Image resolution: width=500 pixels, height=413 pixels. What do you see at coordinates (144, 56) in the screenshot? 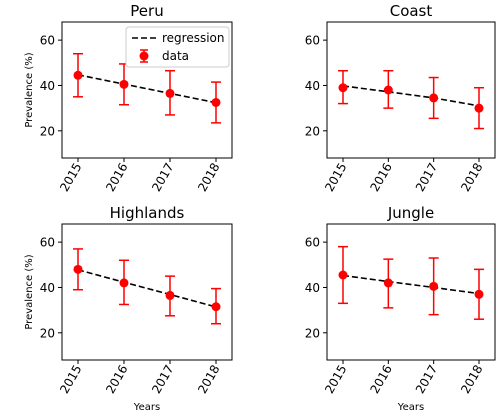
I see `legend-data-swatch` at bounding box center [144, 56].